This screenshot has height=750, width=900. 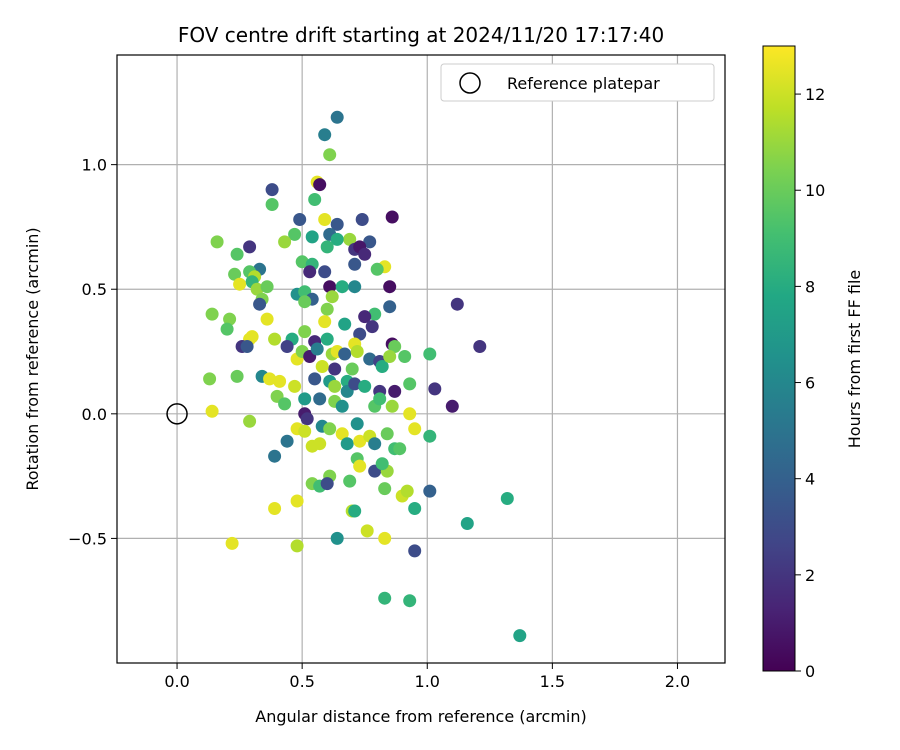 What do you see at coordinates (92, 352) in the screenshot?
I see `y-axis-ticks: −0.5 0.0 0.5 1.0` at bounding box center [92, 352].